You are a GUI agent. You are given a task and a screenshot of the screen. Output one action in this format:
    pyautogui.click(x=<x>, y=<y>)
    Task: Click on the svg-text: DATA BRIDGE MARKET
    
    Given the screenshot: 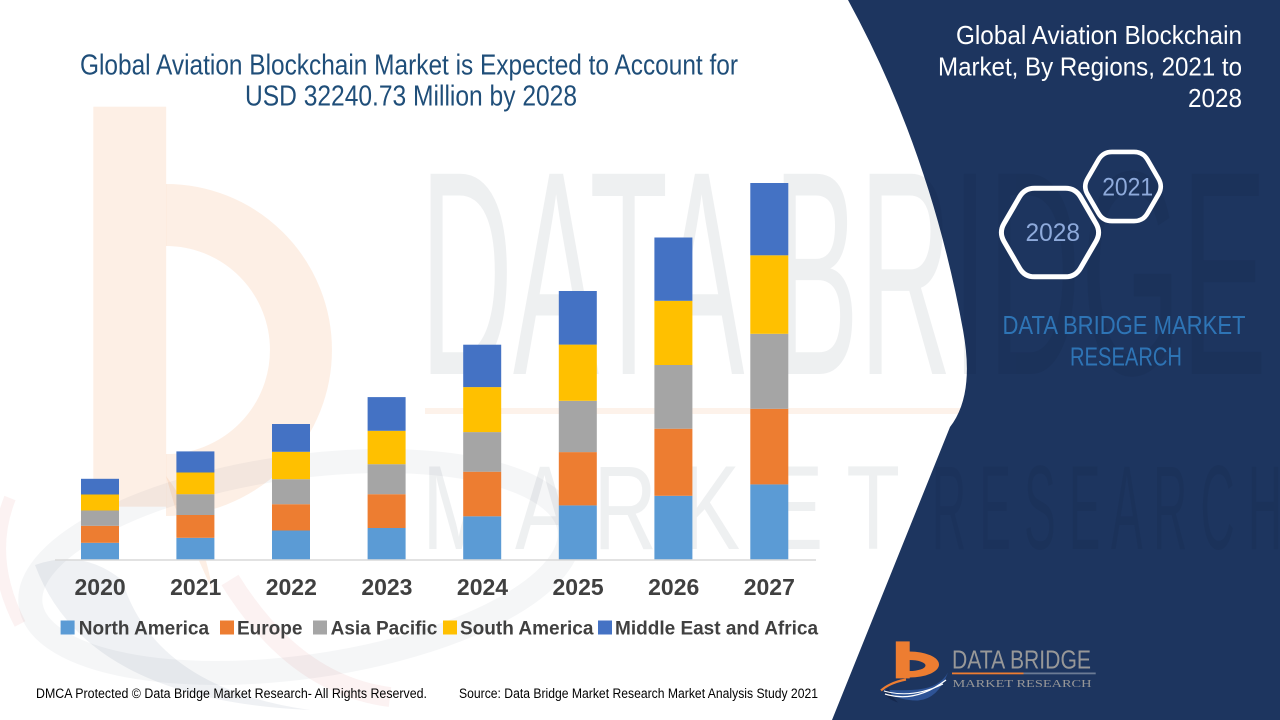 What is the action you would take?
    pyautogui.click(x=1124, y=325)
    